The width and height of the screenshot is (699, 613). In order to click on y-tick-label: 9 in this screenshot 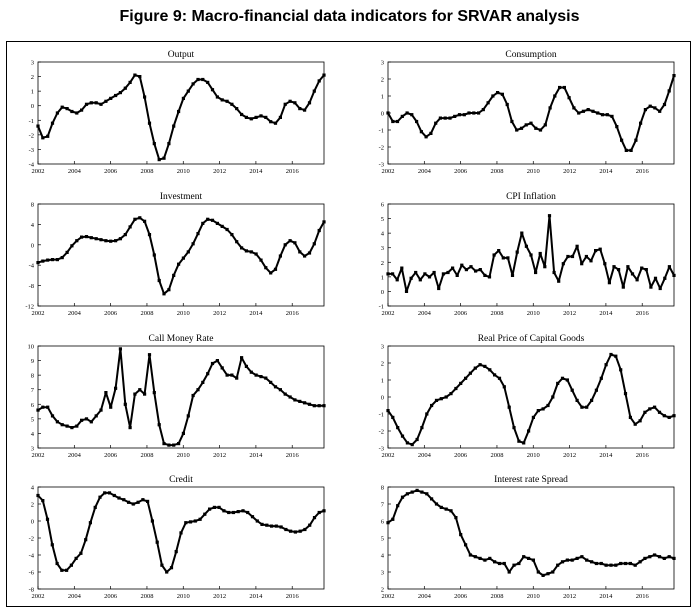, I will do `click(32, 361)`.